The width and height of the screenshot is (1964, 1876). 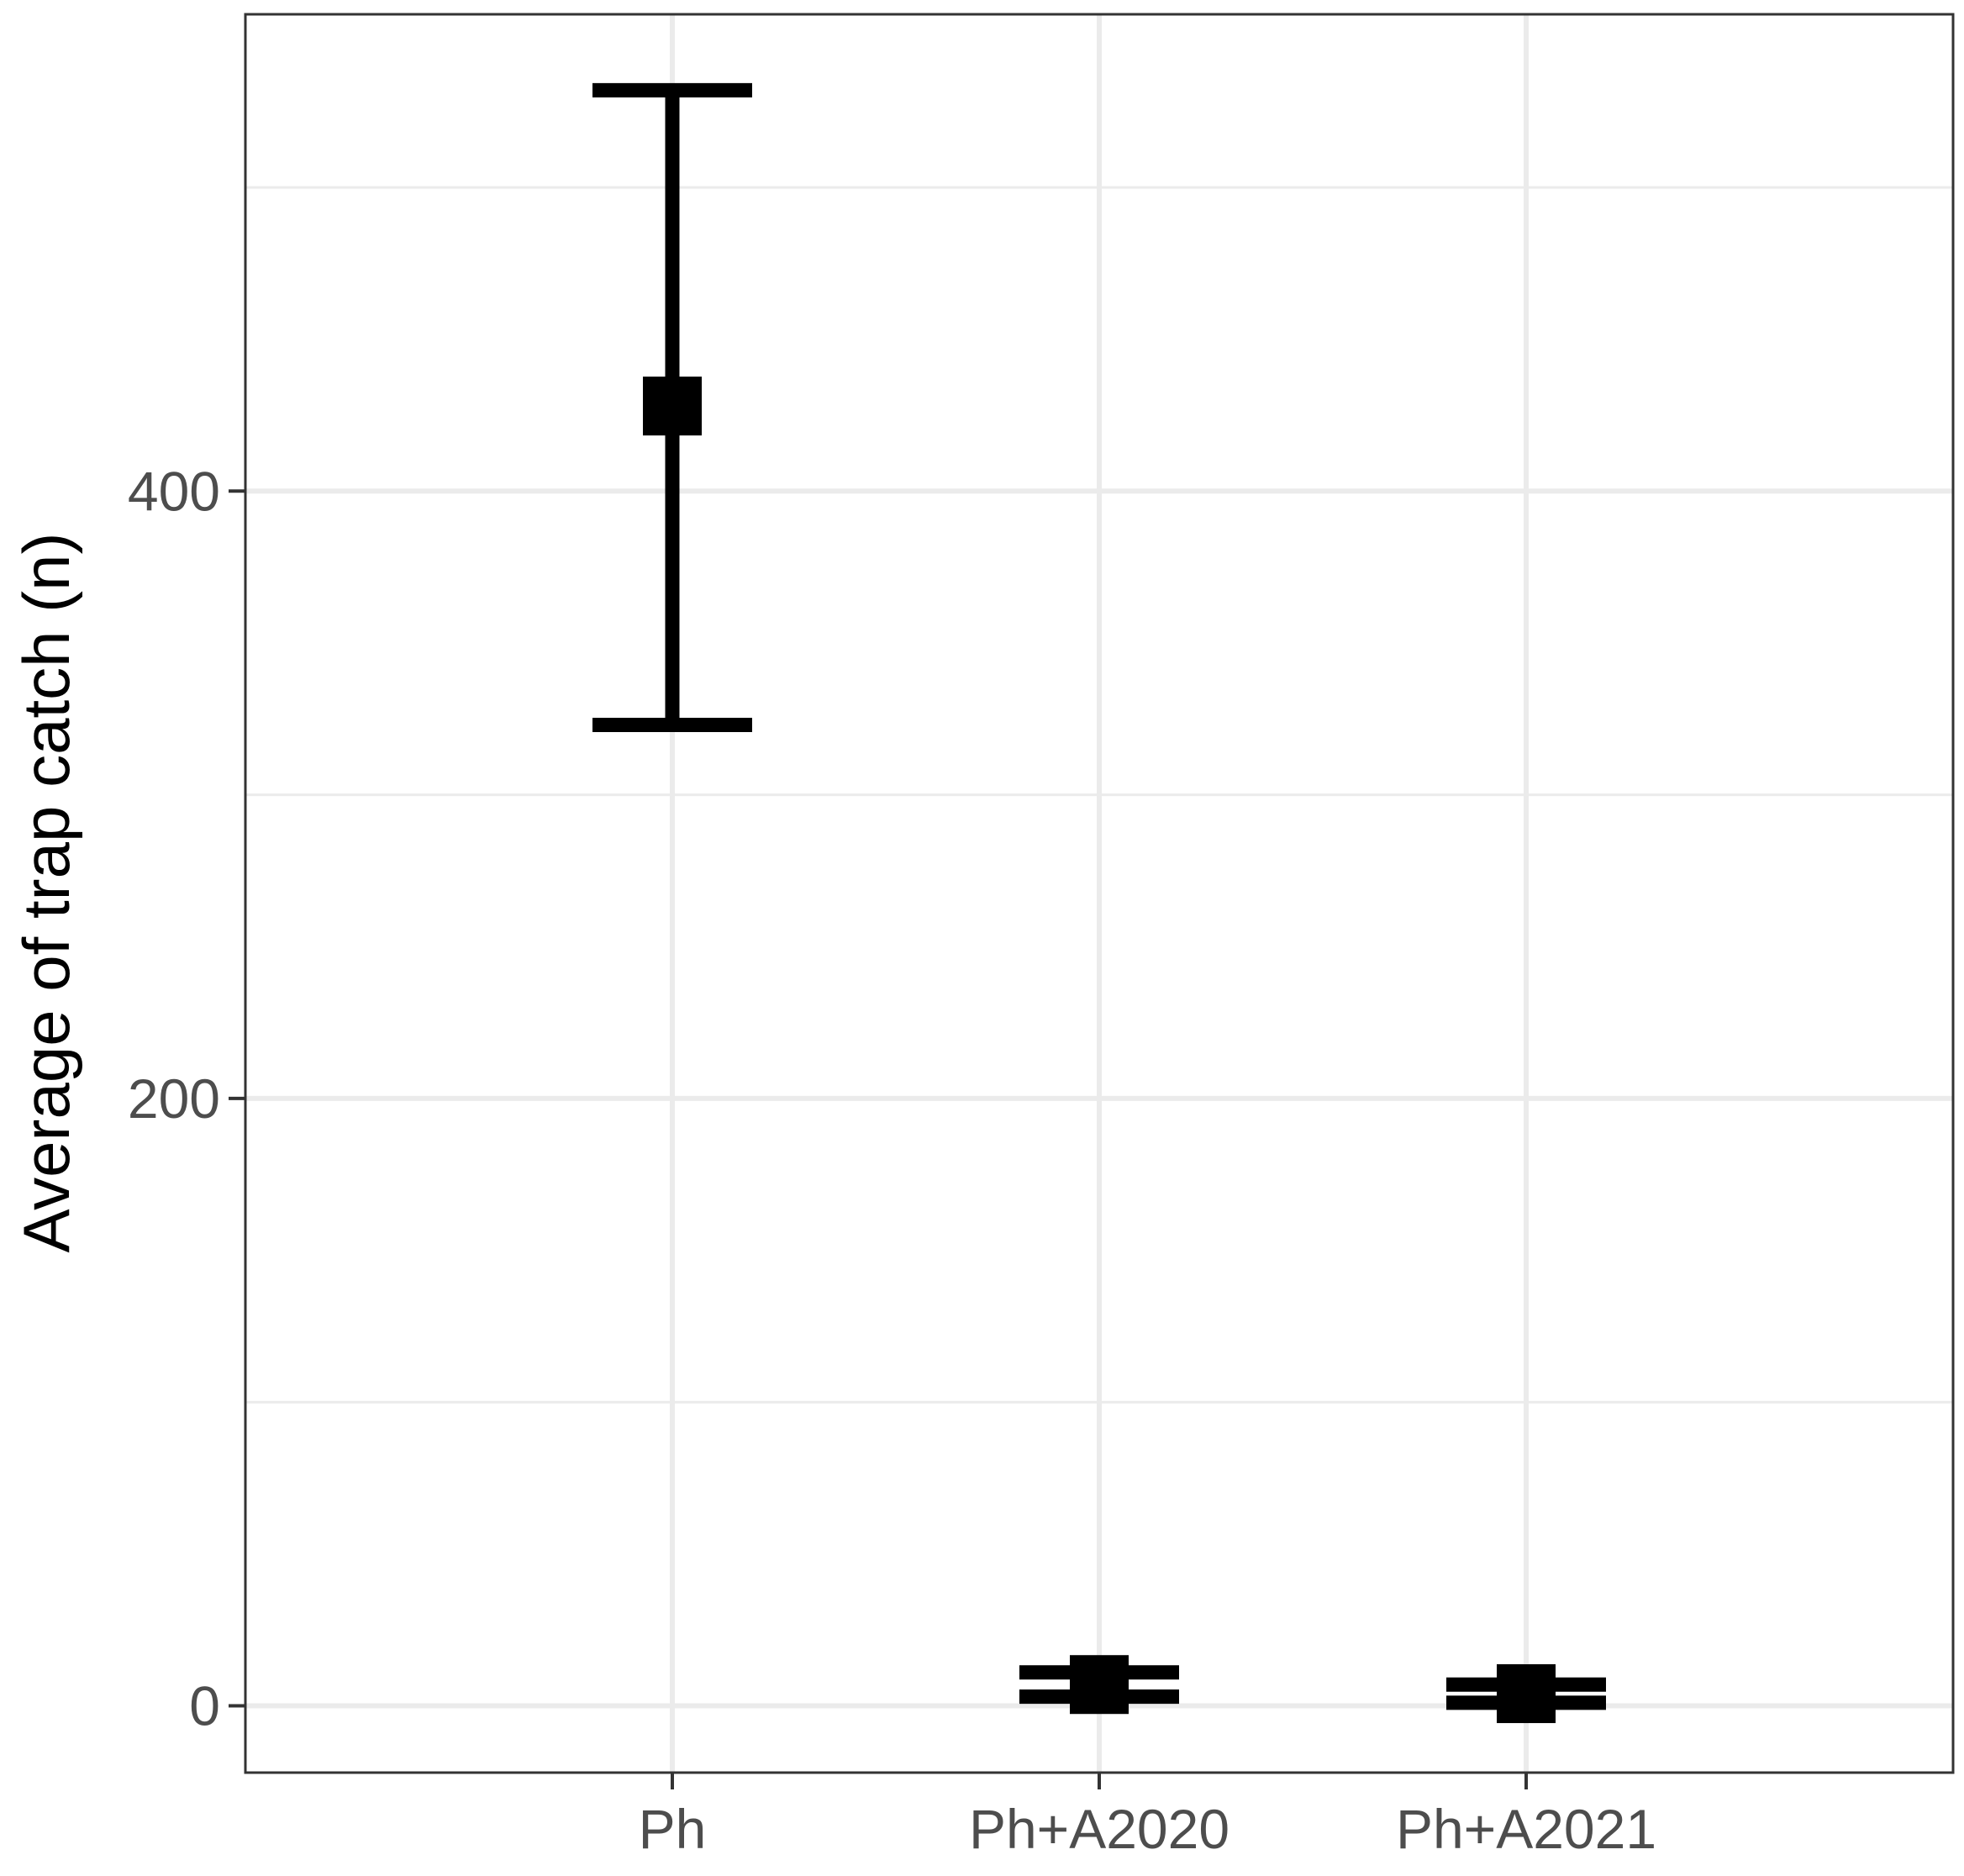 I want to click on y-axis-title: Average of trap catch (n), so click(x=46, y=892).